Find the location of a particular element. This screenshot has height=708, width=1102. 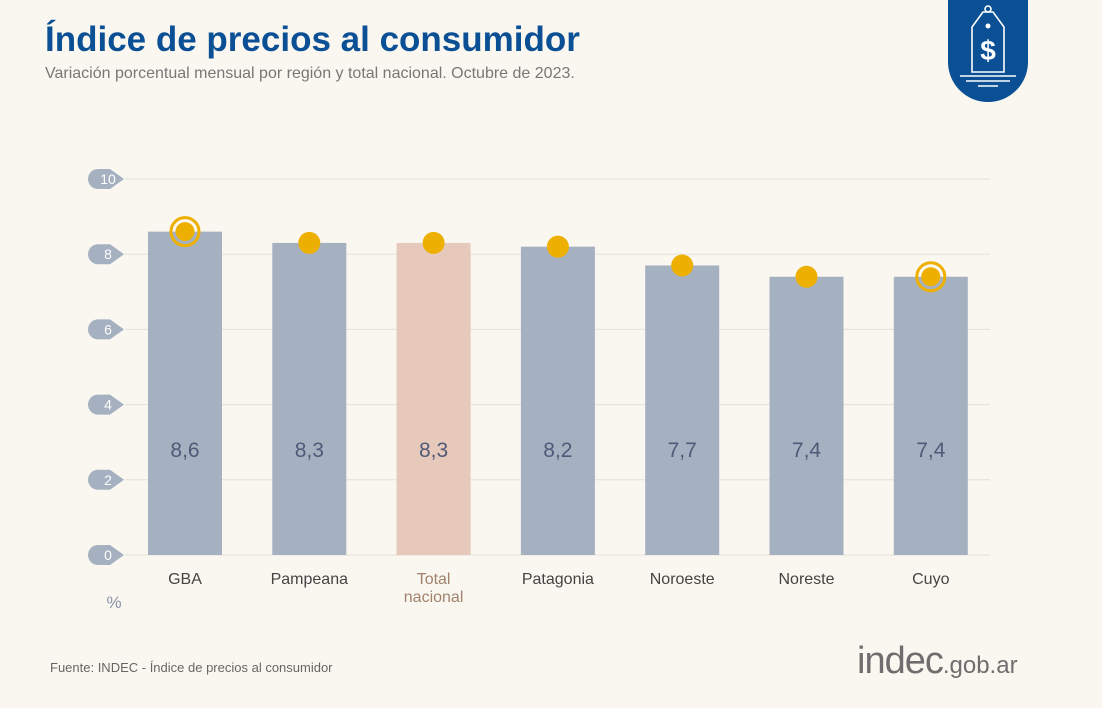

x-tick-label: nacional is located at coordinates (434, 597).